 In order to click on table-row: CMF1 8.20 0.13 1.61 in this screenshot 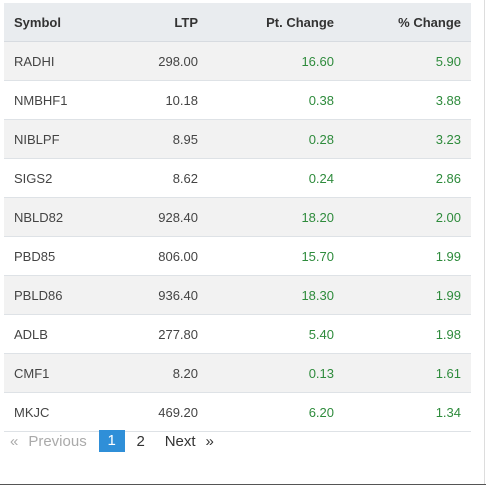, I will do `click(237, 373)`.